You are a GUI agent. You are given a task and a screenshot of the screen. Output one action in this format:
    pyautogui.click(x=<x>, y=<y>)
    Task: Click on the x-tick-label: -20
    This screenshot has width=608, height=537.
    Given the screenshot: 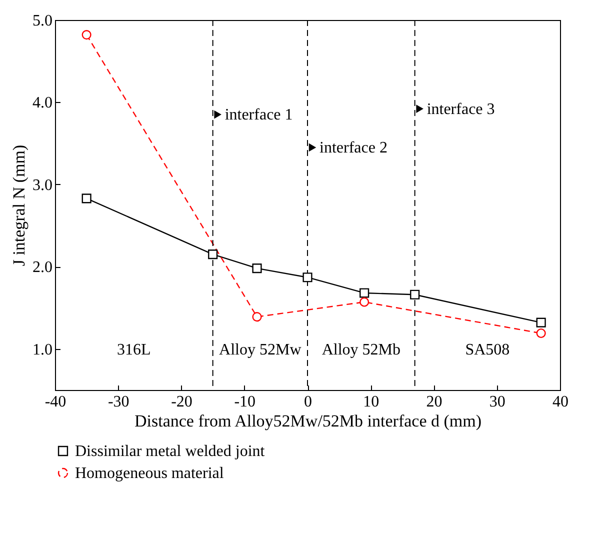 What is the action you would take?
    pyautogui.click(x=181, y=402)
    